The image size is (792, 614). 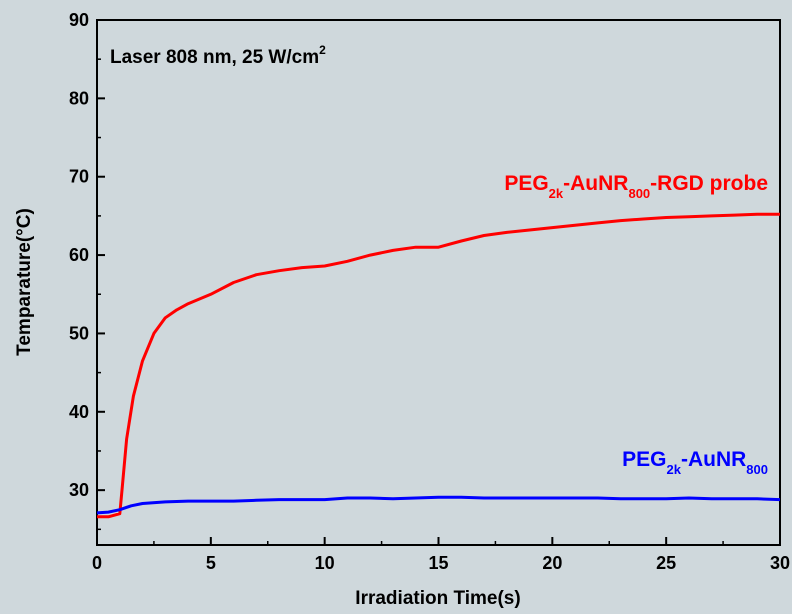 What do you see at coordinates (79, 20) in the screenshot?
I see `y-tick-label: 90` at bounding box center [79, 20].